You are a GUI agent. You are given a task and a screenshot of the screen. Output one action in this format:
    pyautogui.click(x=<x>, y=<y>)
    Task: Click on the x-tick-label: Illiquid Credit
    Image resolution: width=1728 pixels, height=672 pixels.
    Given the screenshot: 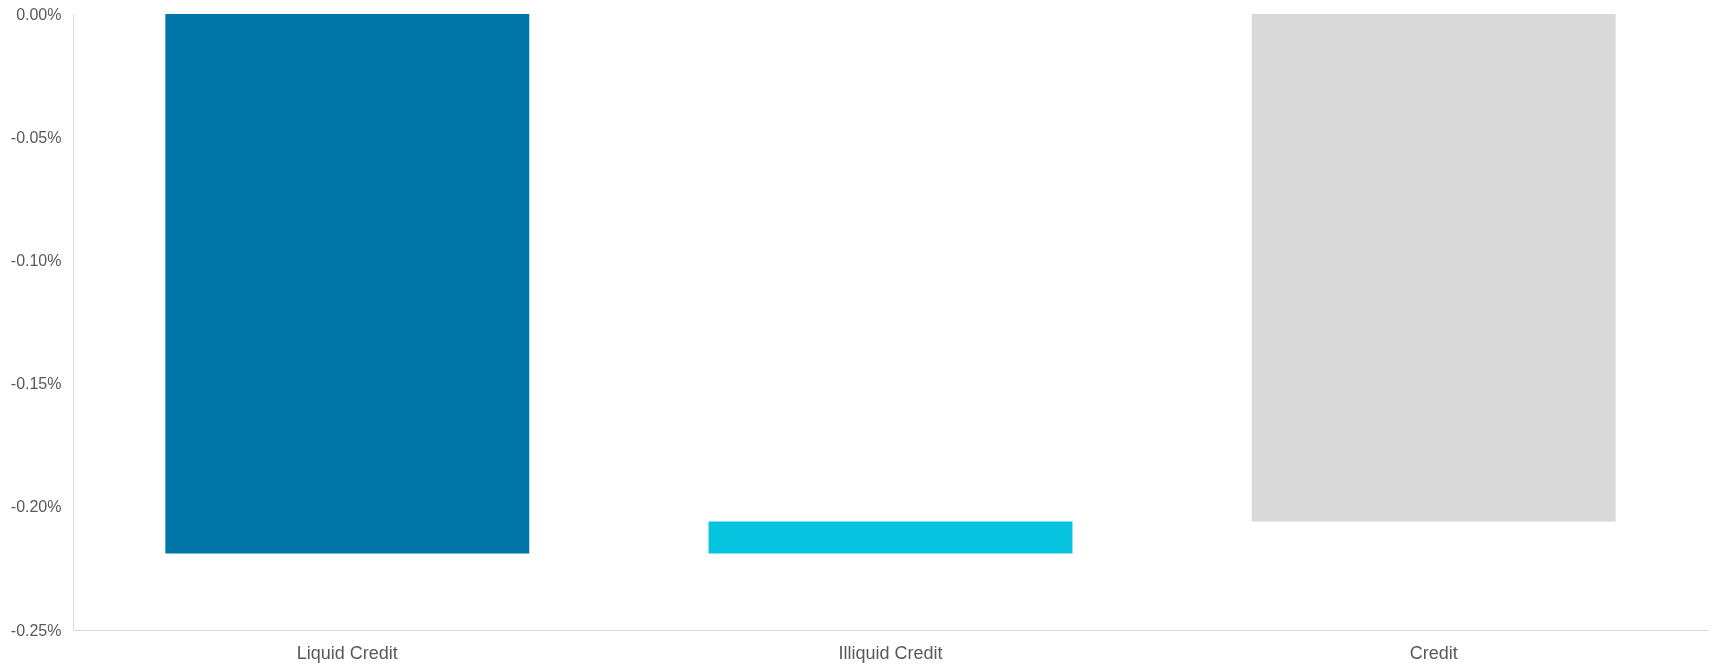 What is the action you would take?
    pyautogui.click(x=890, y=652)
    